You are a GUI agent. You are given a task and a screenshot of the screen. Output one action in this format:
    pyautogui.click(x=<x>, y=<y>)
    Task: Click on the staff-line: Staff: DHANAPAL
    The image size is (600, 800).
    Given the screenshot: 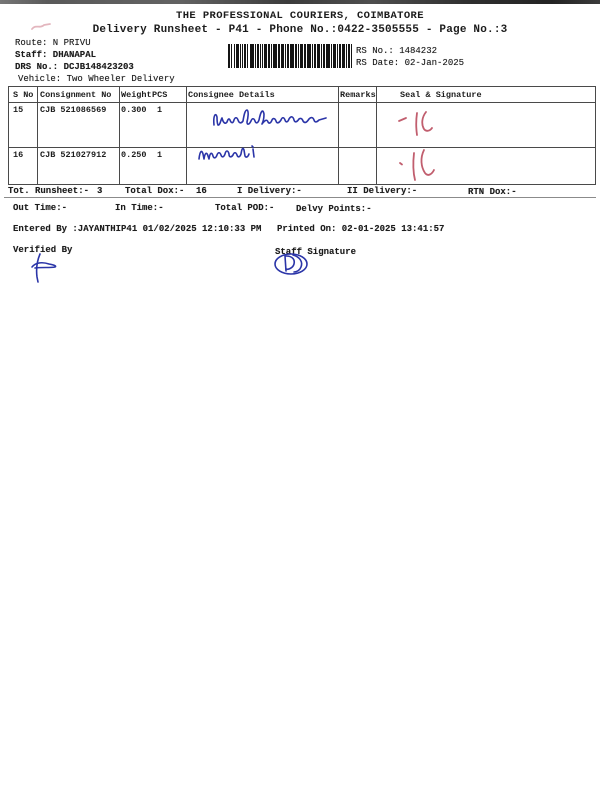 What is the action you would take?
    pyautogui.click(x=56, y=55)
    